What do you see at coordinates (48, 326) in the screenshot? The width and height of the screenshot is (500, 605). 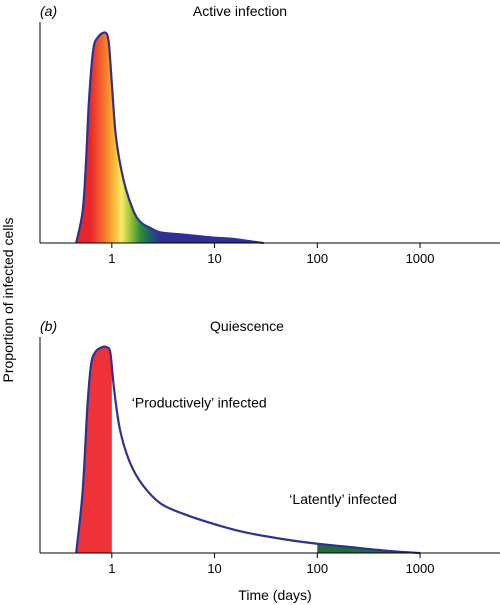 I see `panel-b-letter: (b)` at bounding box center [48, 326].